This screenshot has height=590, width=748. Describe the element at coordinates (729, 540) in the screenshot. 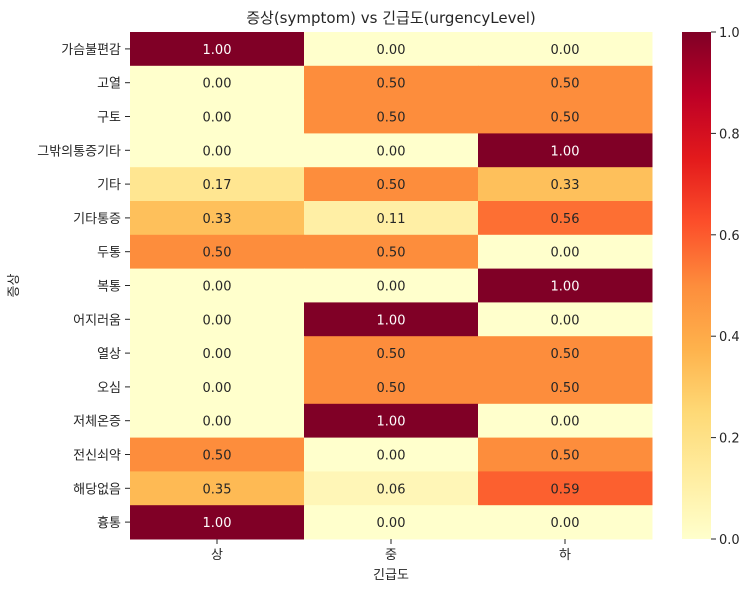

I see `colorbar-tick-label: 0.0` at that location.